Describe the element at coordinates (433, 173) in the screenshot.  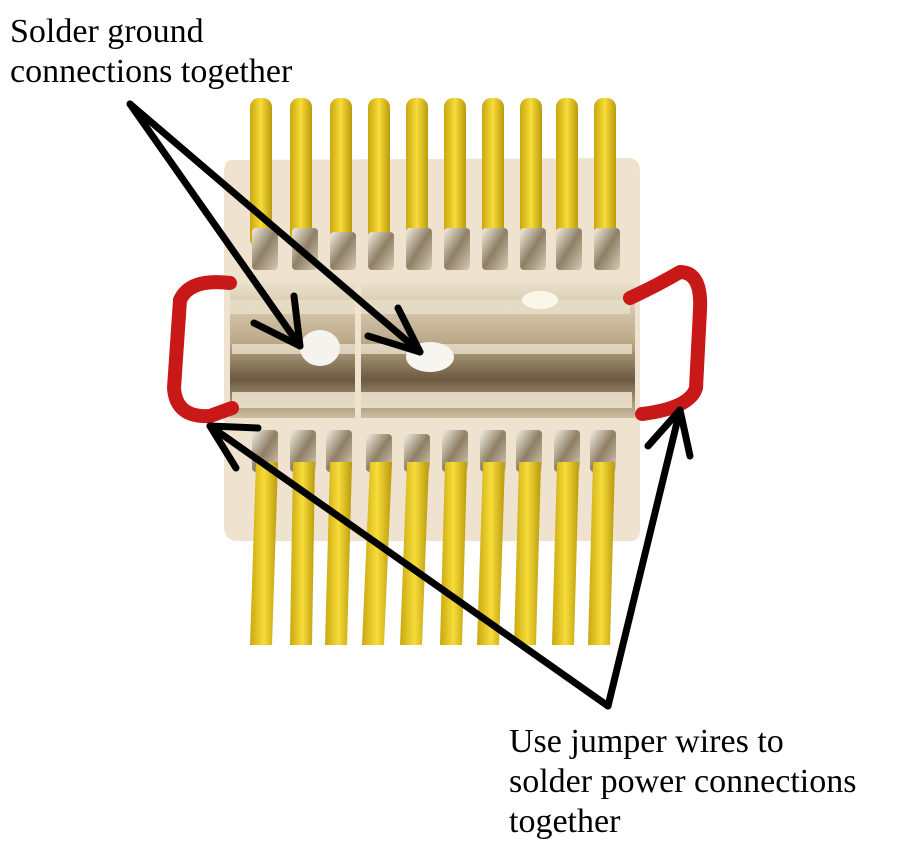
I see `top-wire-bundle` at that location.